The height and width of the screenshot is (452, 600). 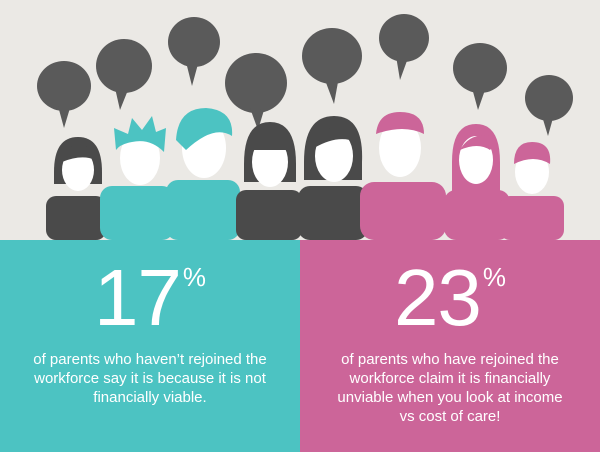 What do you see at coordinates (194, 277) in the screenshot?
I see `stat-unit-left: %` at bounding box center [194, 277].